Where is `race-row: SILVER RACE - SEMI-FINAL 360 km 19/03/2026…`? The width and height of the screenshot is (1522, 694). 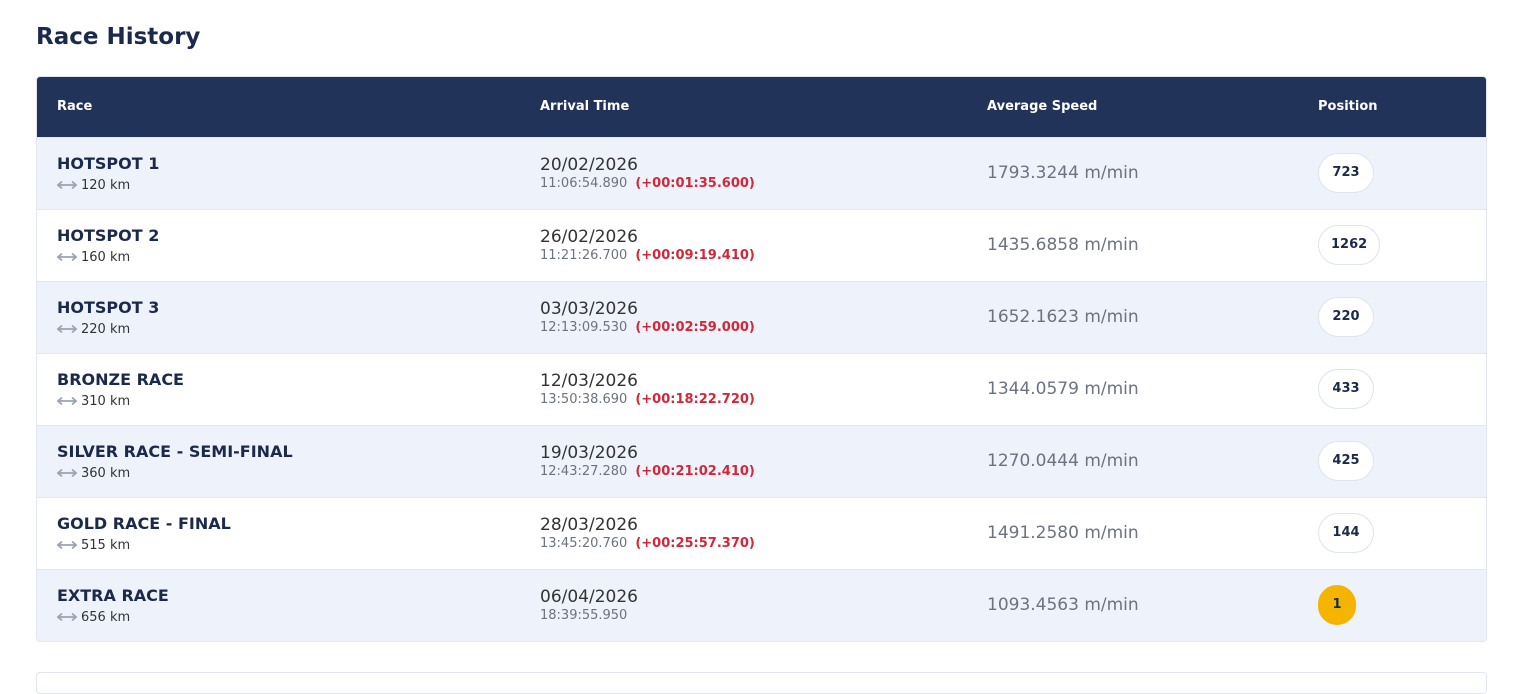 race-row: SILVER RACE - SEMI-FINAL 360 km 19/03/2026… is located at coordinates (761, 461).